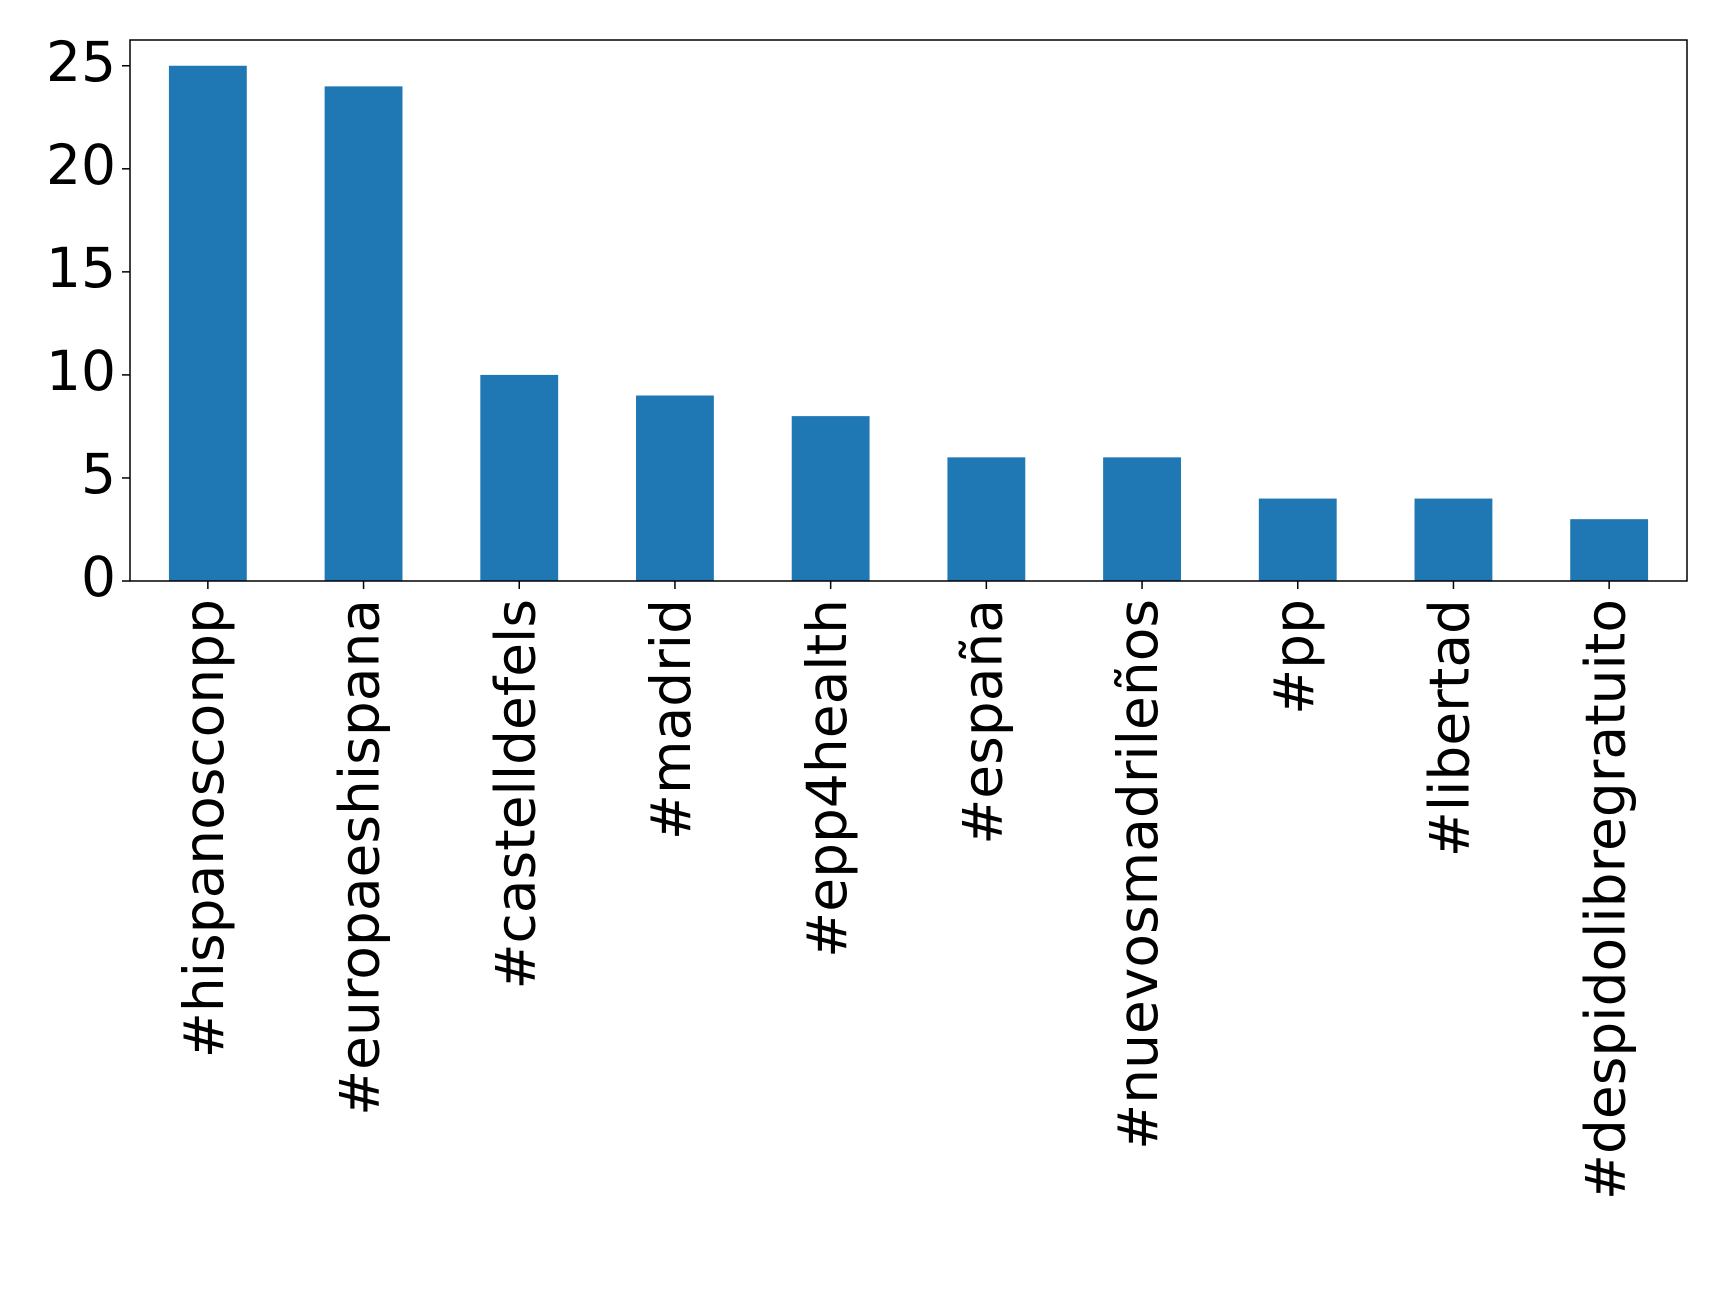  I want to click on x-tick-label: #nuevosmadrileños, so click(1138, 874).